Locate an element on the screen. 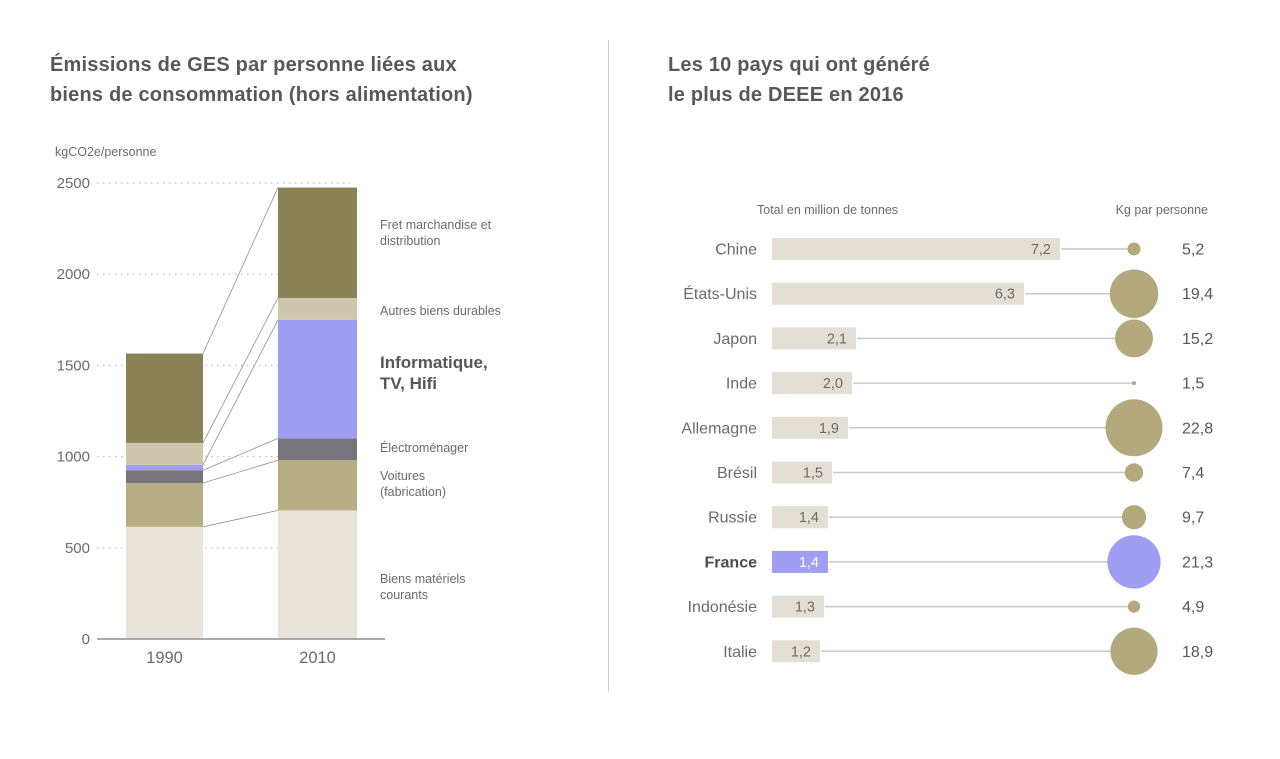  y-tick-label-0: 0 is located at coordinates (86, 639).